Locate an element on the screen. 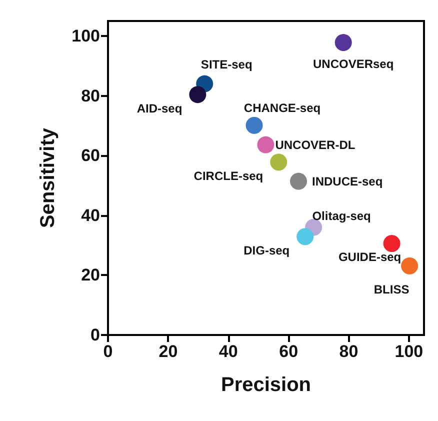  y-tick-label: 60 is located at coordinates (90, 156).